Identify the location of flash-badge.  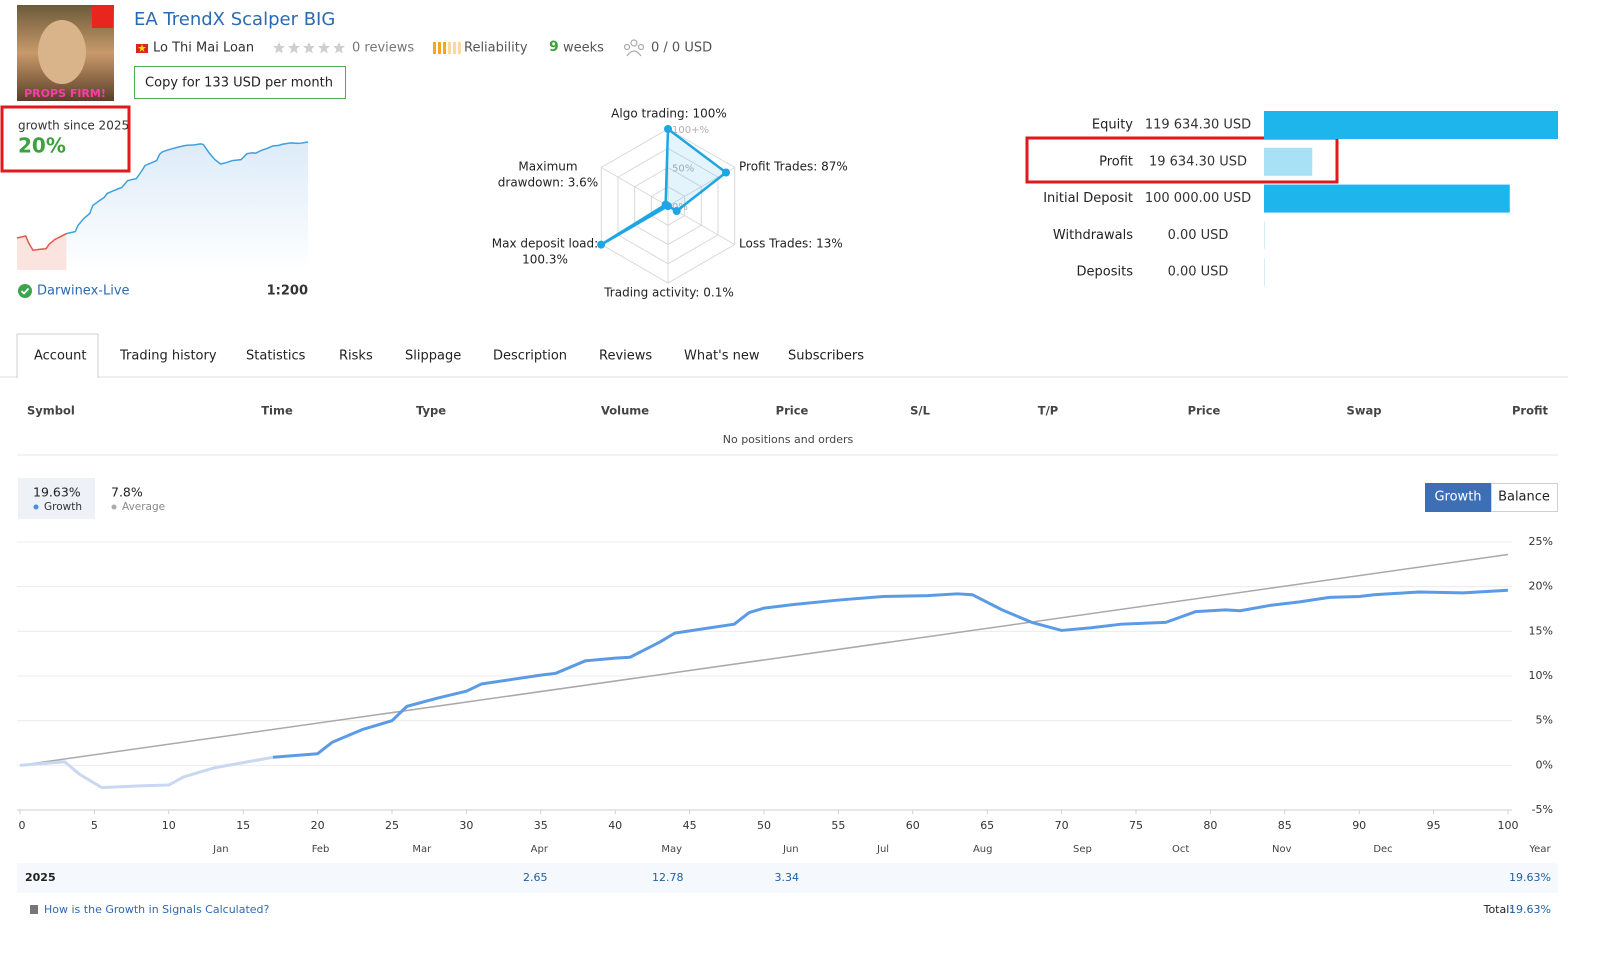
(102, 17).